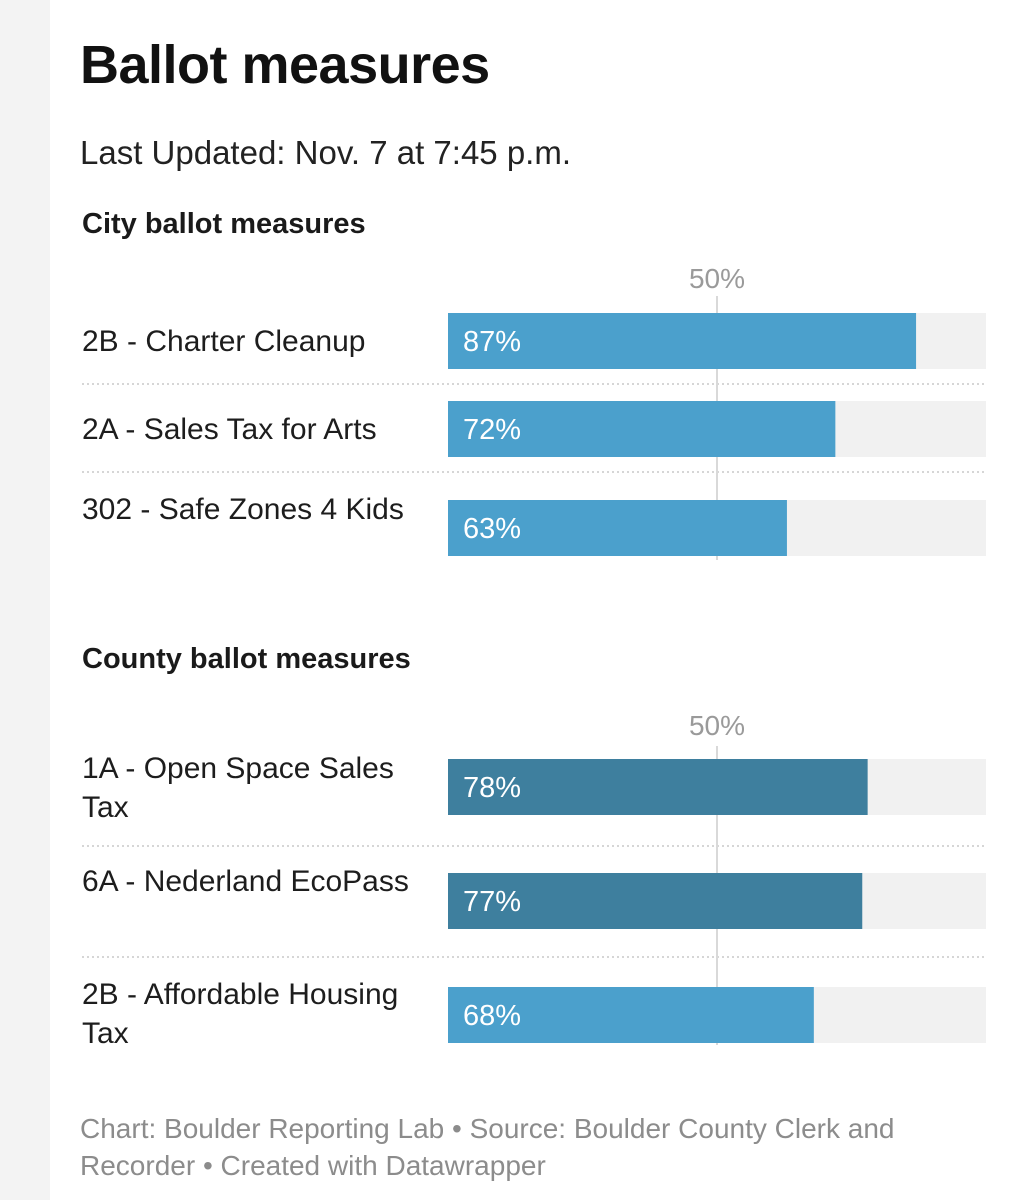 The width and height of the screenshot is (1014, 1200). I want to click on last-updated: Last Updated: Nov. 7 at 7:45 p.m., so click(326, 152).